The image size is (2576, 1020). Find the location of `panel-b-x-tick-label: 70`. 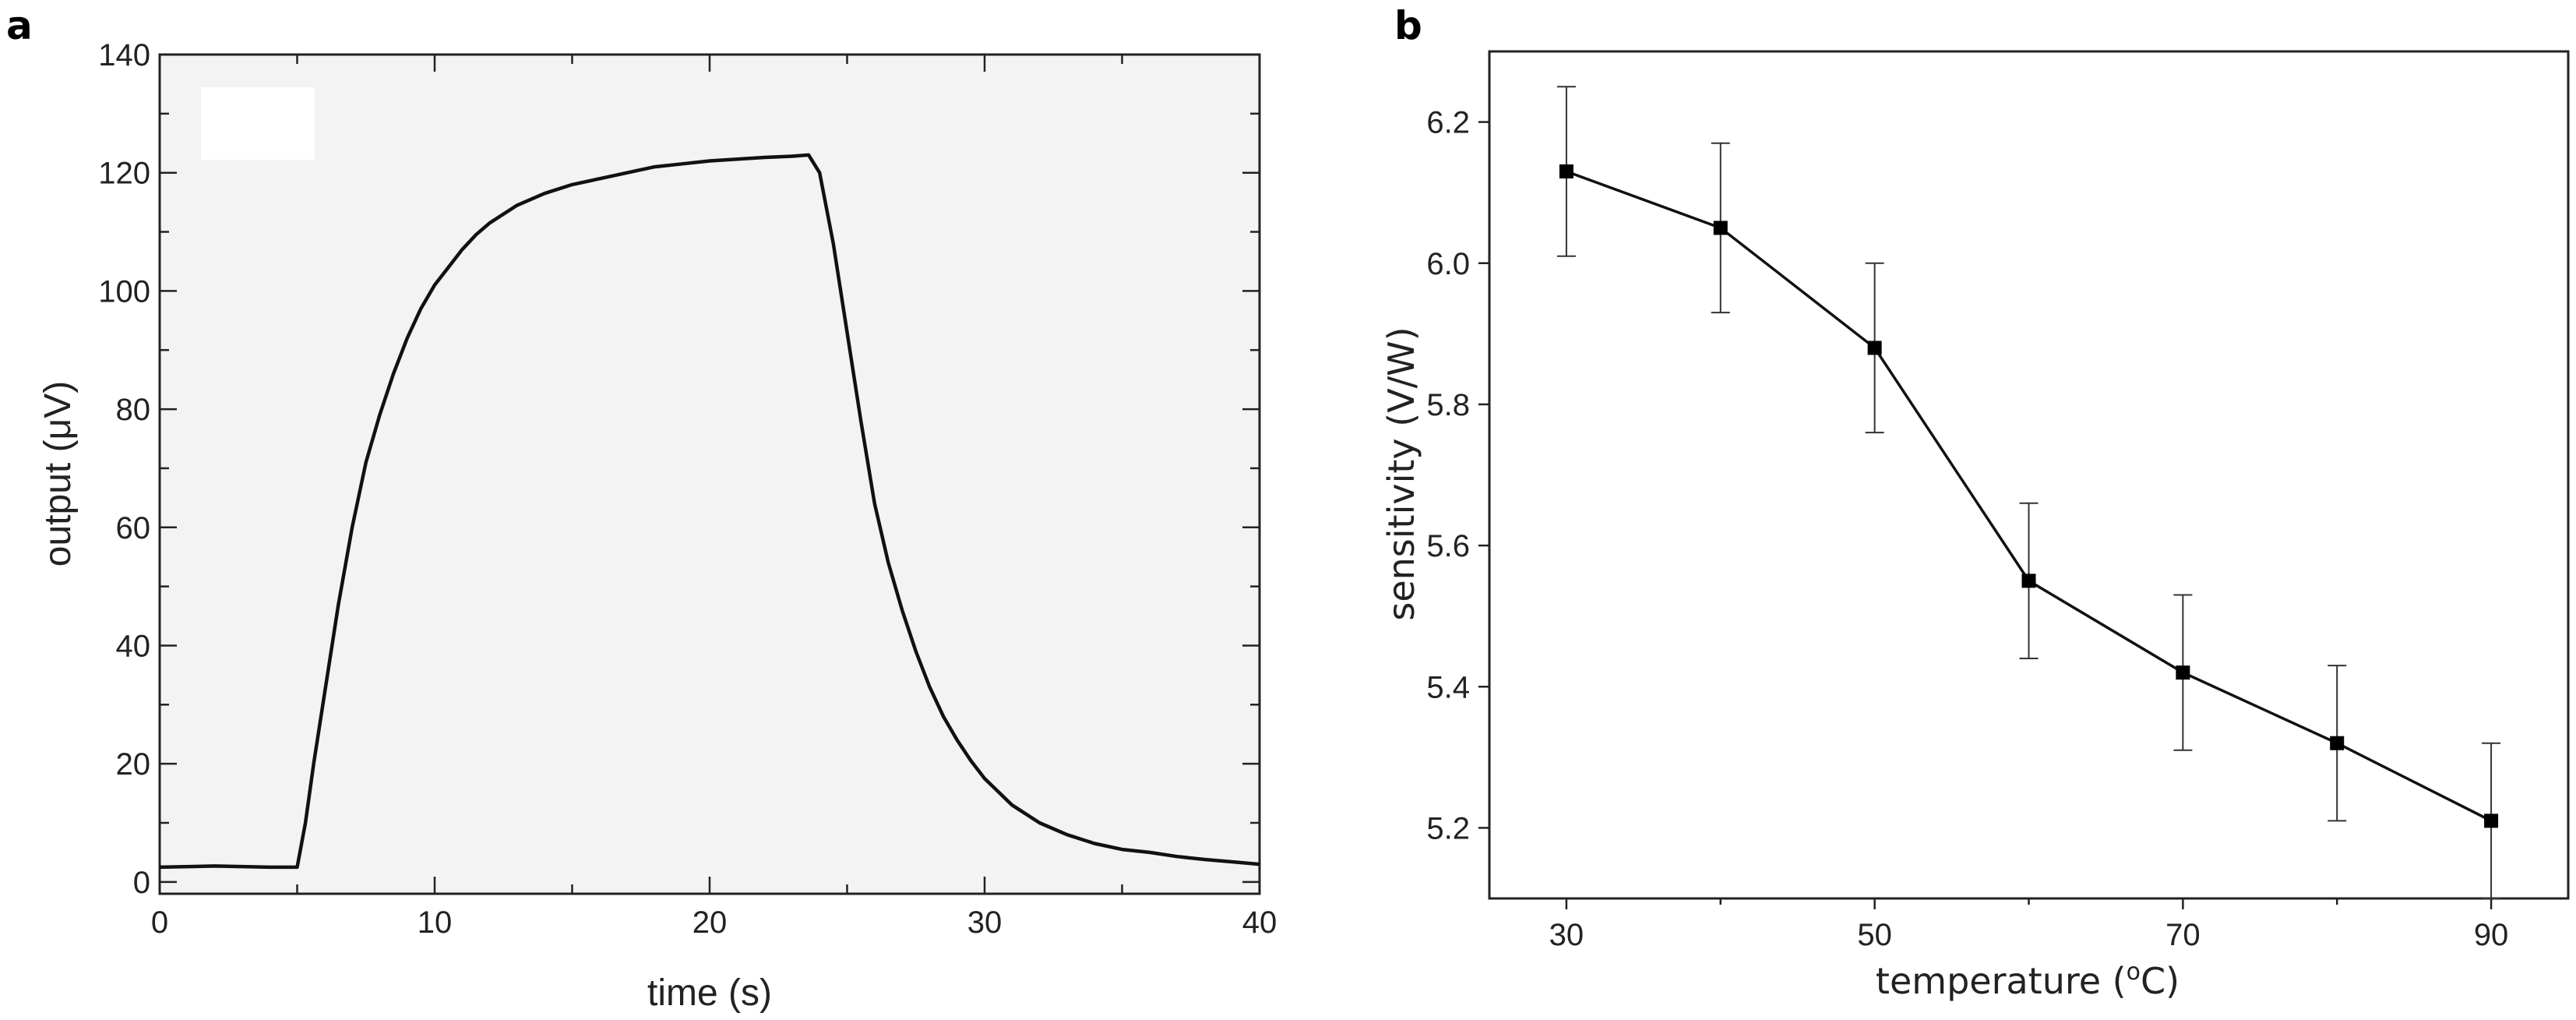

panel-b-x-tick-label: 70 is located at coordinates (2183, 935).